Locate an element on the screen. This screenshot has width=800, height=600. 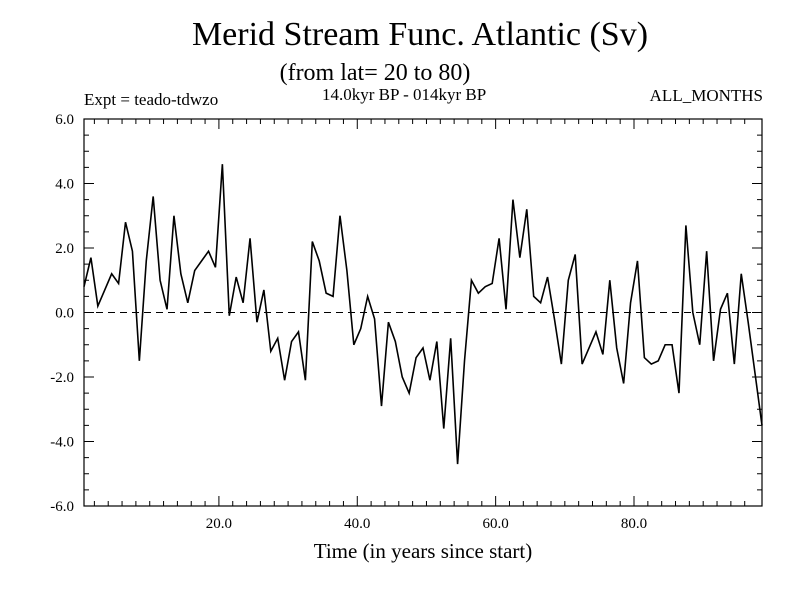
x-tick-label: 20.0 is located at coordinates (219, 524).